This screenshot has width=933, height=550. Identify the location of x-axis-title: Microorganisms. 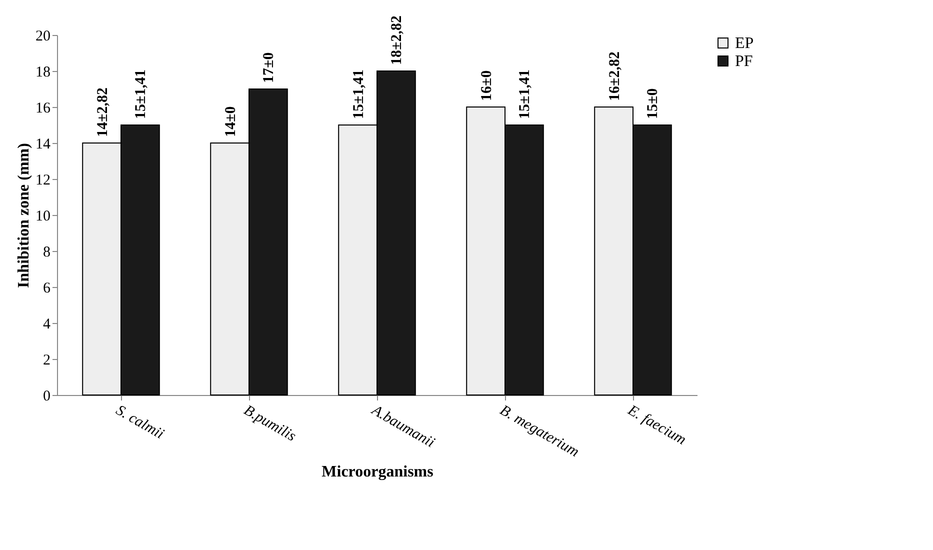
(378, 472).